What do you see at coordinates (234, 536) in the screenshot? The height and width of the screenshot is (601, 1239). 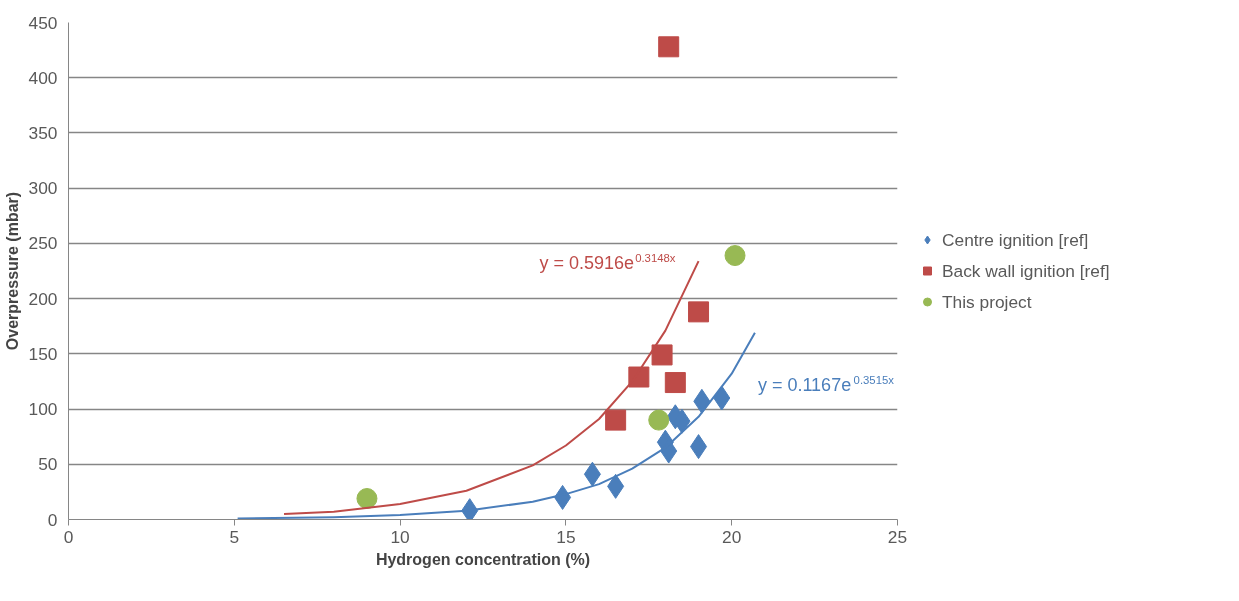 I see `x-tick-label: 5` at bounding box center [234, 536].